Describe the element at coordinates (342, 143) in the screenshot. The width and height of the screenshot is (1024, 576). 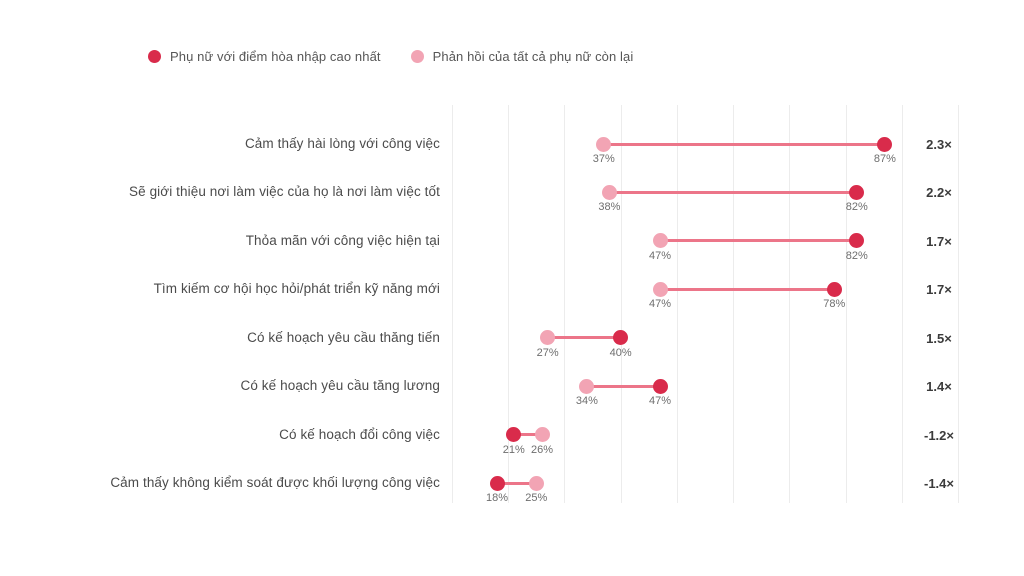
I see `category-label: Cảm thấy hài lòng với công việc` at that location.